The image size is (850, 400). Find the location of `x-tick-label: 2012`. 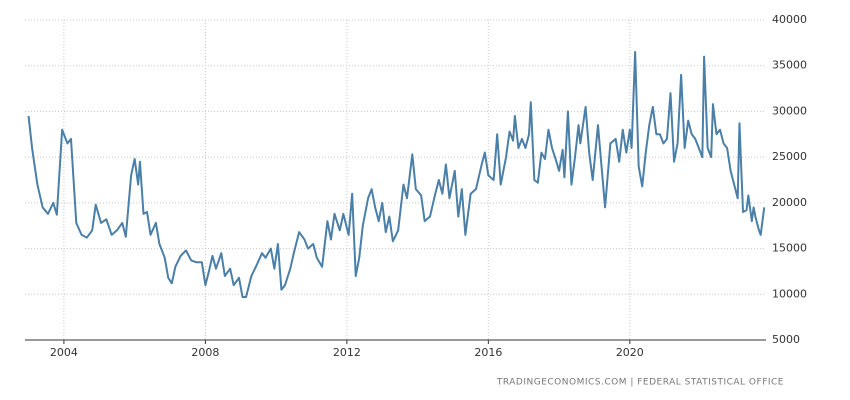

x-tick-label: 2012 is located at coordinates (347, 352).